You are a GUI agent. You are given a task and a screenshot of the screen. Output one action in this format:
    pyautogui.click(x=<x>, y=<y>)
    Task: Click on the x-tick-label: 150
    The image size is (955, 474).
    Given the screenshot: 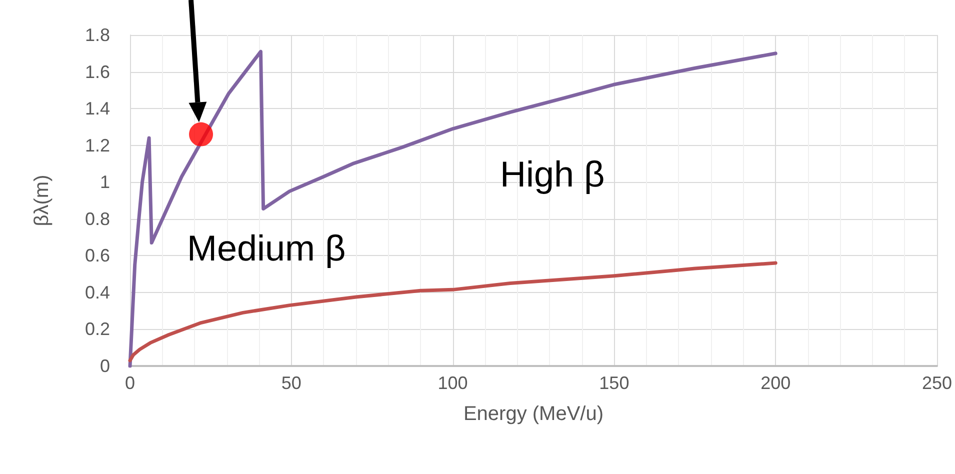 What is the action you would take?
    pyautogui.click(x=614, y=383)
    